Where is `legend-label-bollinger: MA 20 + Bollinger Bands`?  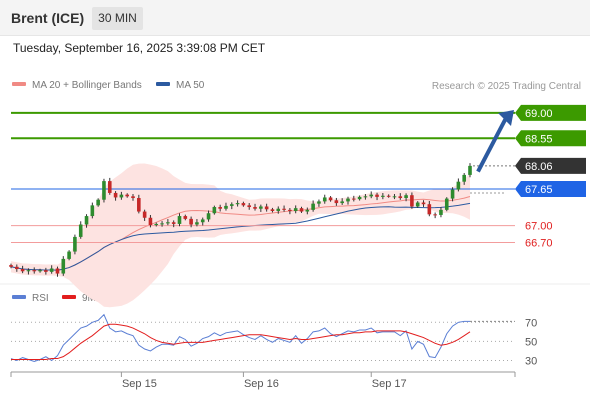 legend-label-bollinger: MA 20 + Bollinger Bands is located at coordinates (87, 85).